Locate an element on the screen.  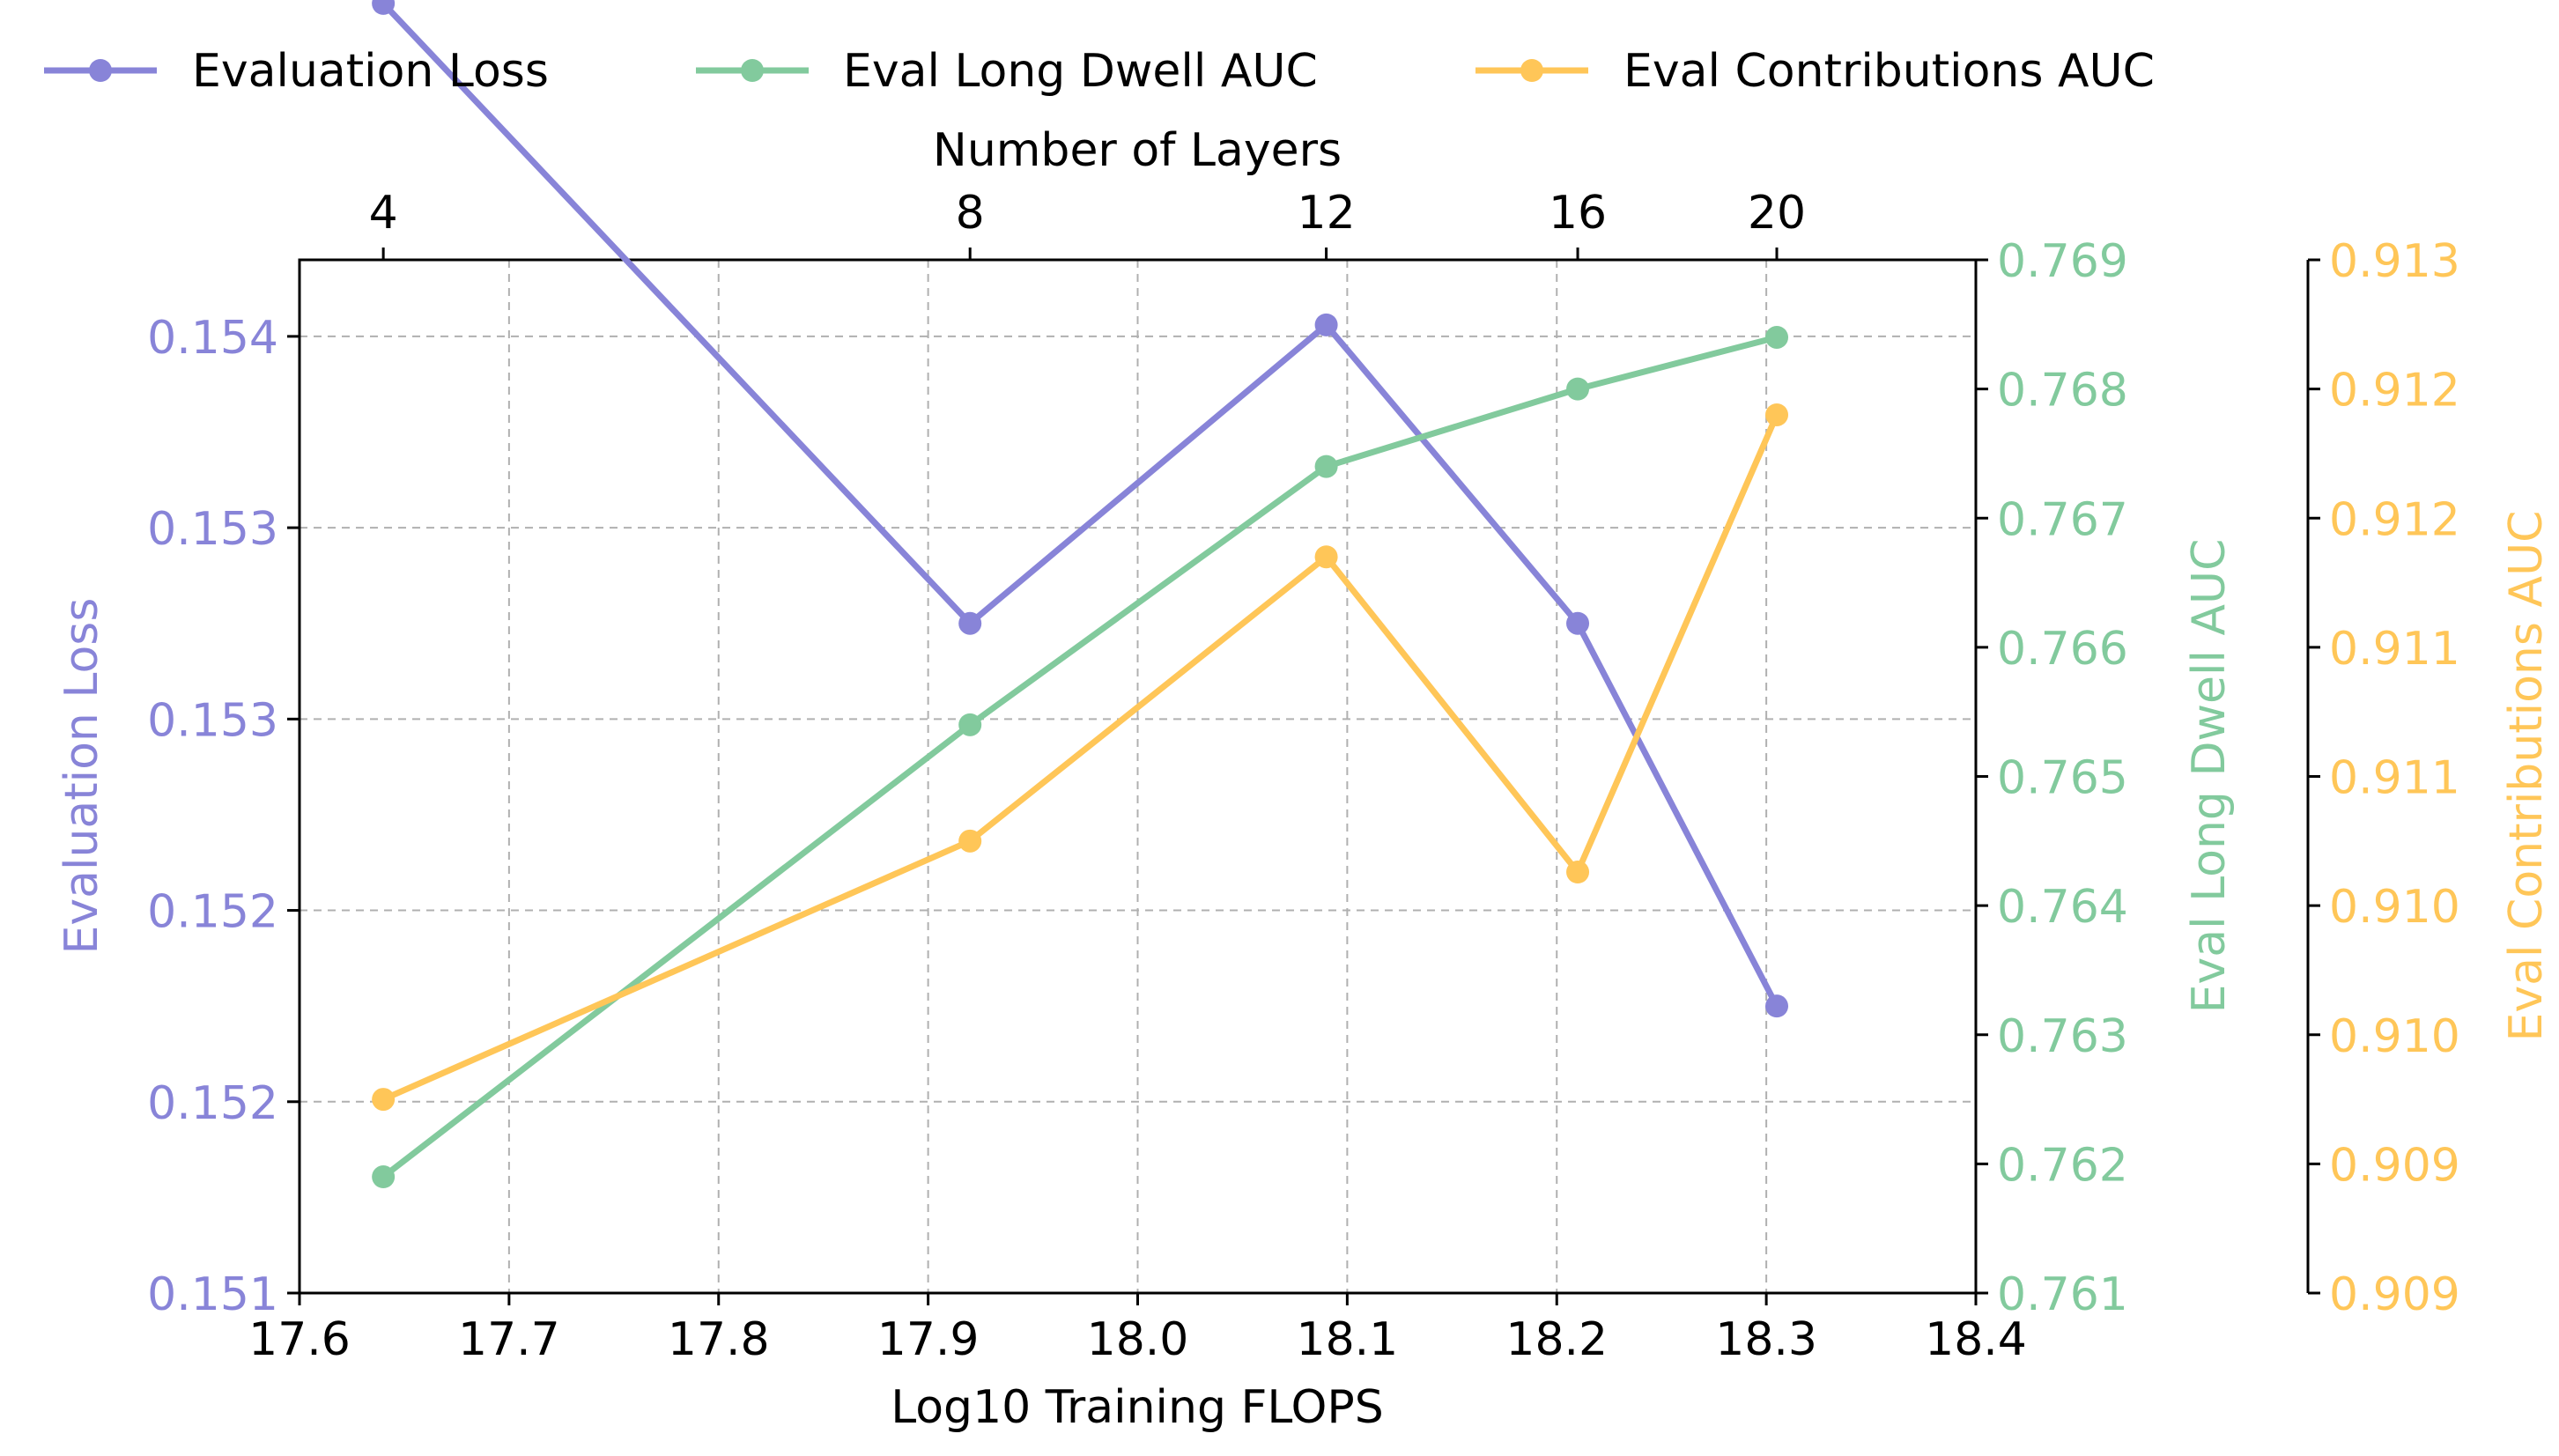
legend-label-eval-long-dwell-auc: Eval Long Dwell AUC is located at coordinates (1081, 71).